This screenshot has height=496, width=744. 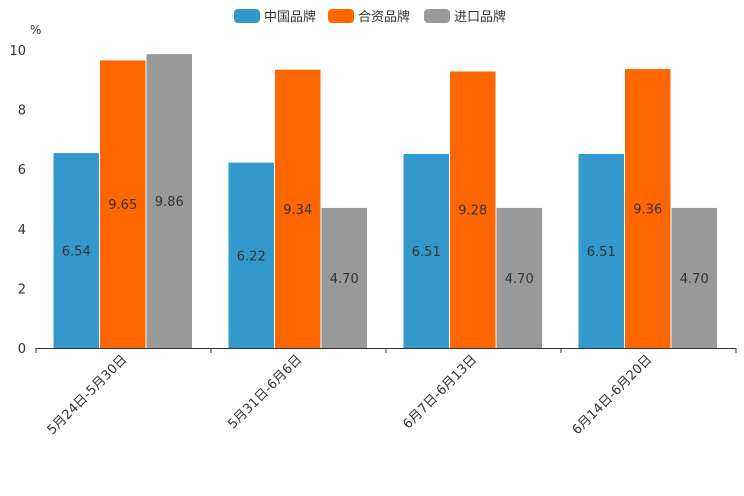 I want to click on y-tick-label: 2, so click(x=22, y=289).